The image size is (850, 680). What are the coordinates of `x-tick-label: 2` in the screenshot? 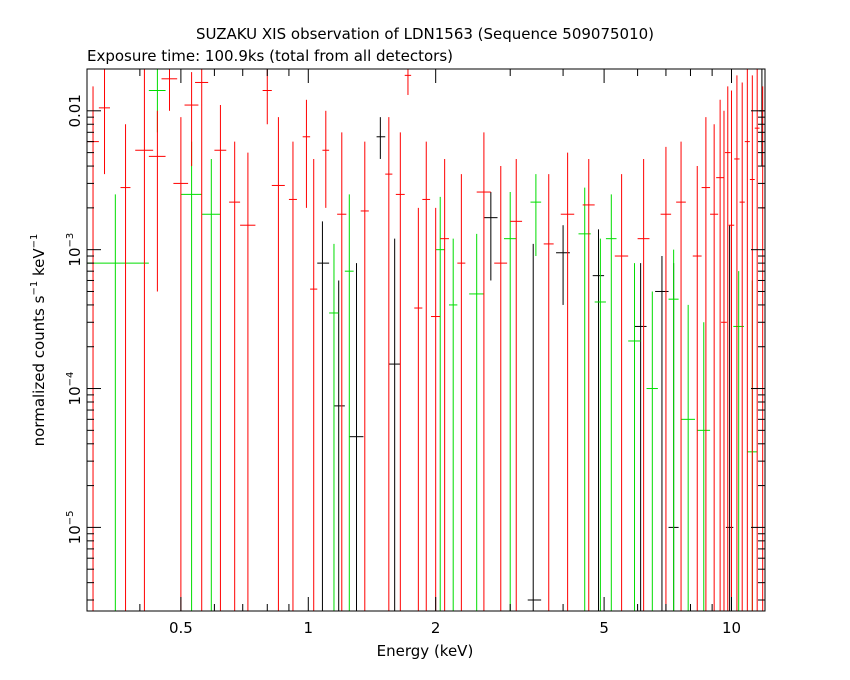 It's located at (436, 628).